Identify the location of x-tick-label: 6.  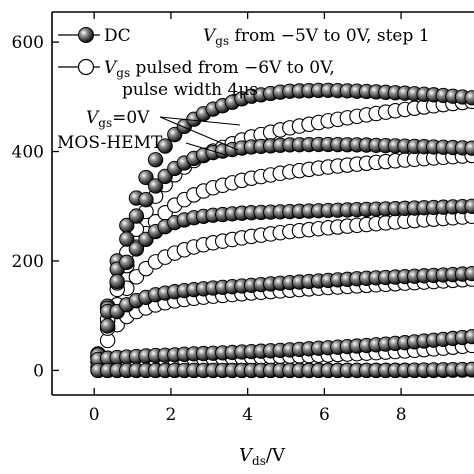
(324, 415).